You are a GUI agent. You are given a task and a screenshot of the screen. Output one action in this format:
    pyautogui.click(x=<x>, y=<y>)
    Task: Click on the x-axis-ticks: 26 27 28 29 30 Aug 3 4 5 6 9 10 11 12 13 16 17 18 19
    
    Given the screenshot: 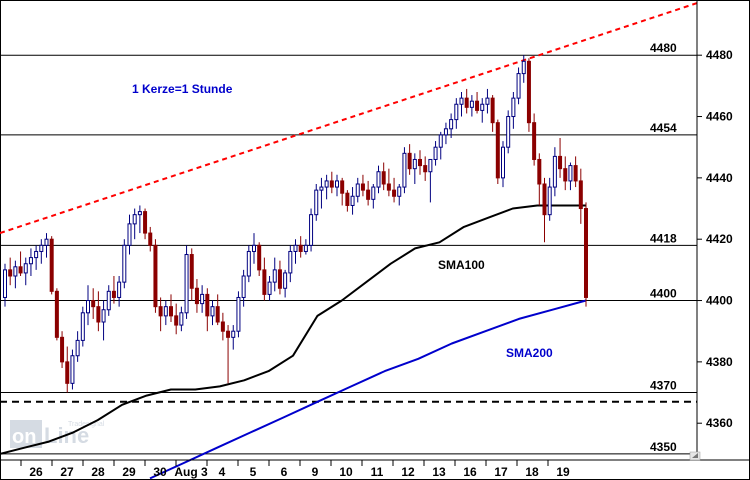 What is the action you would take?
    pyautogui.click(x=295, y=469)
    